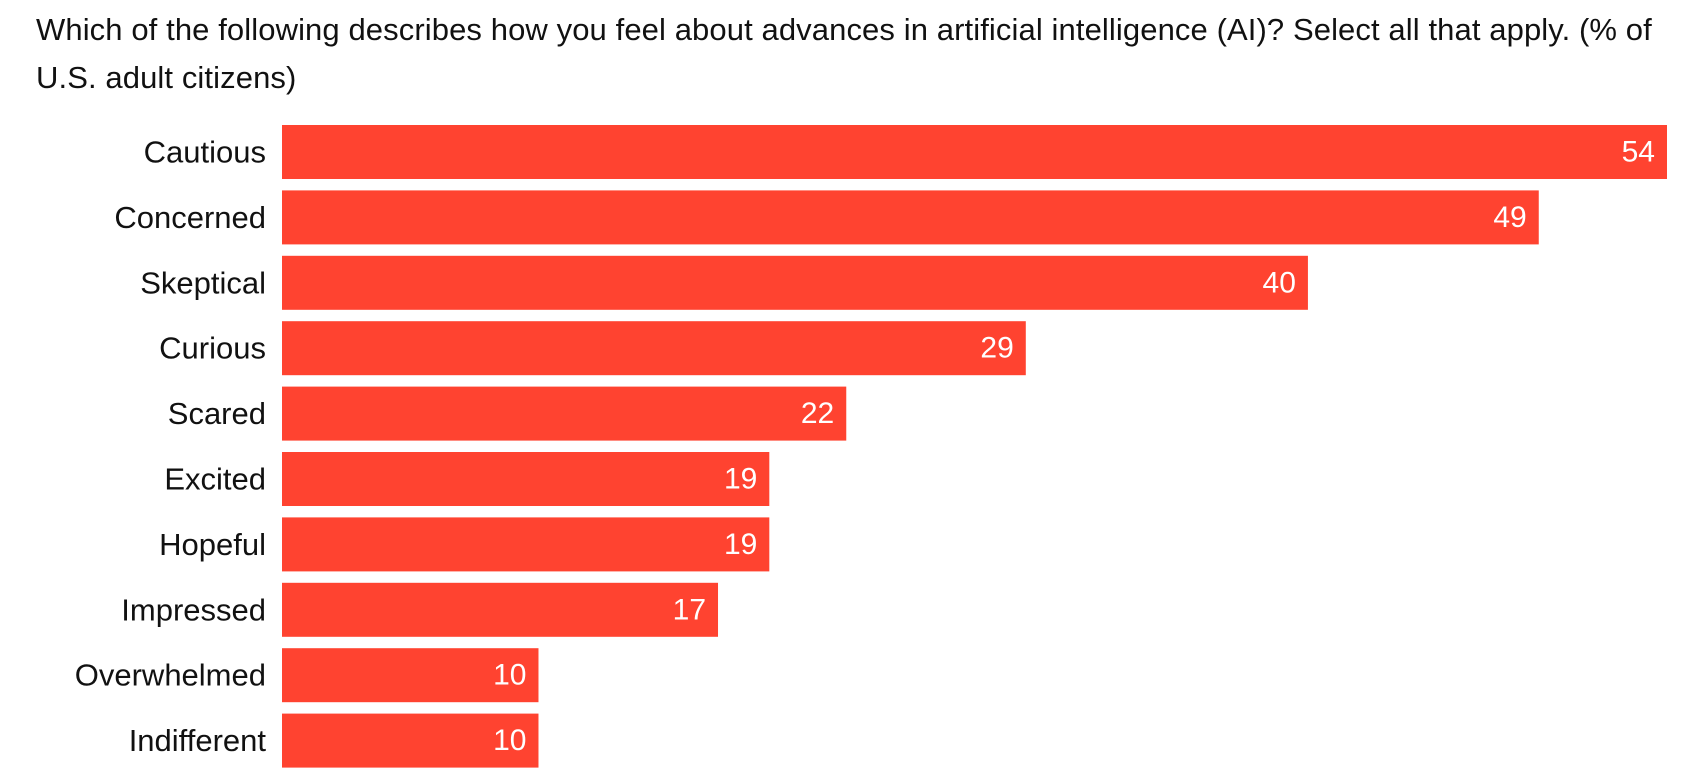 Image resolution: width=1704 pixels, height=784 pixels. I want to click on value-label: 29, so click(996, 348).